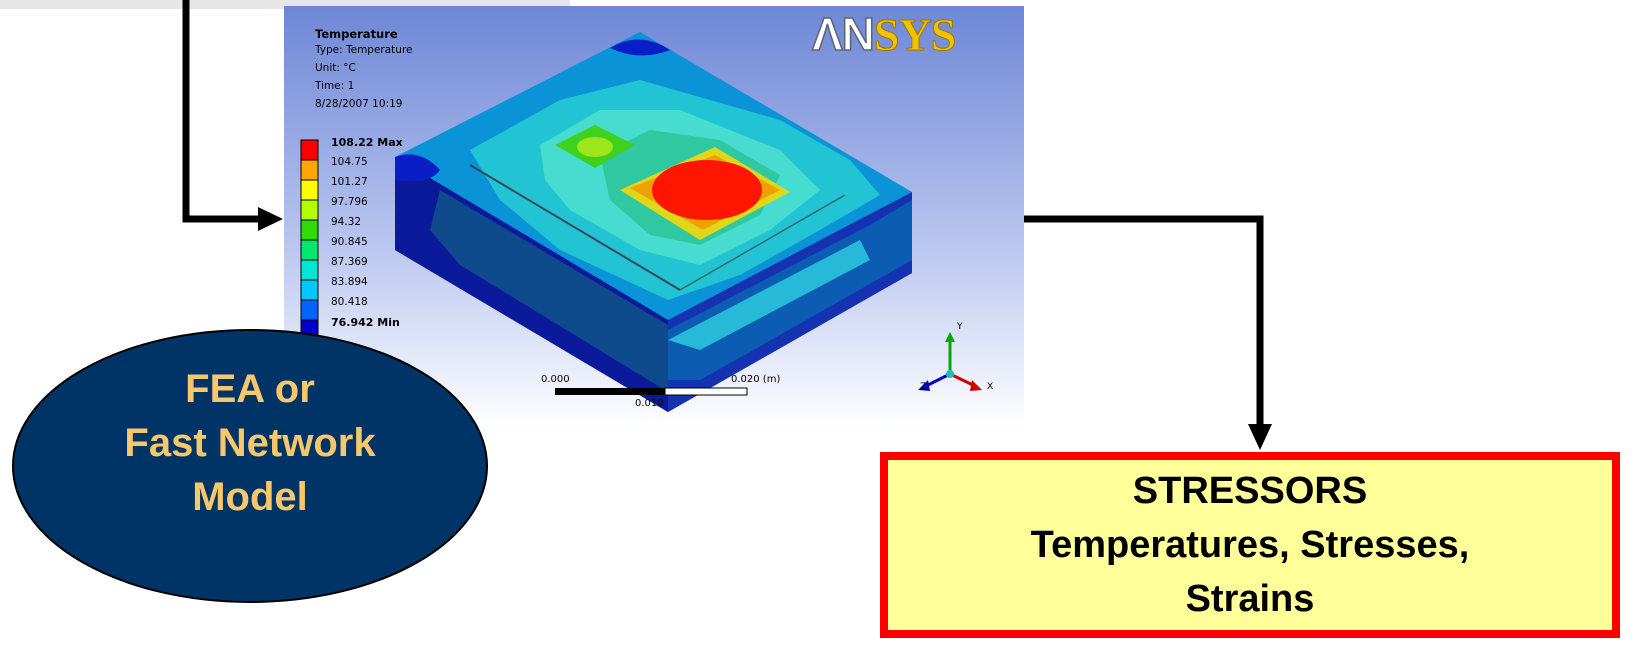  Describe the element at coordinates (1260, 437) in the screenshot. I see `output-arrowhead` at that location.